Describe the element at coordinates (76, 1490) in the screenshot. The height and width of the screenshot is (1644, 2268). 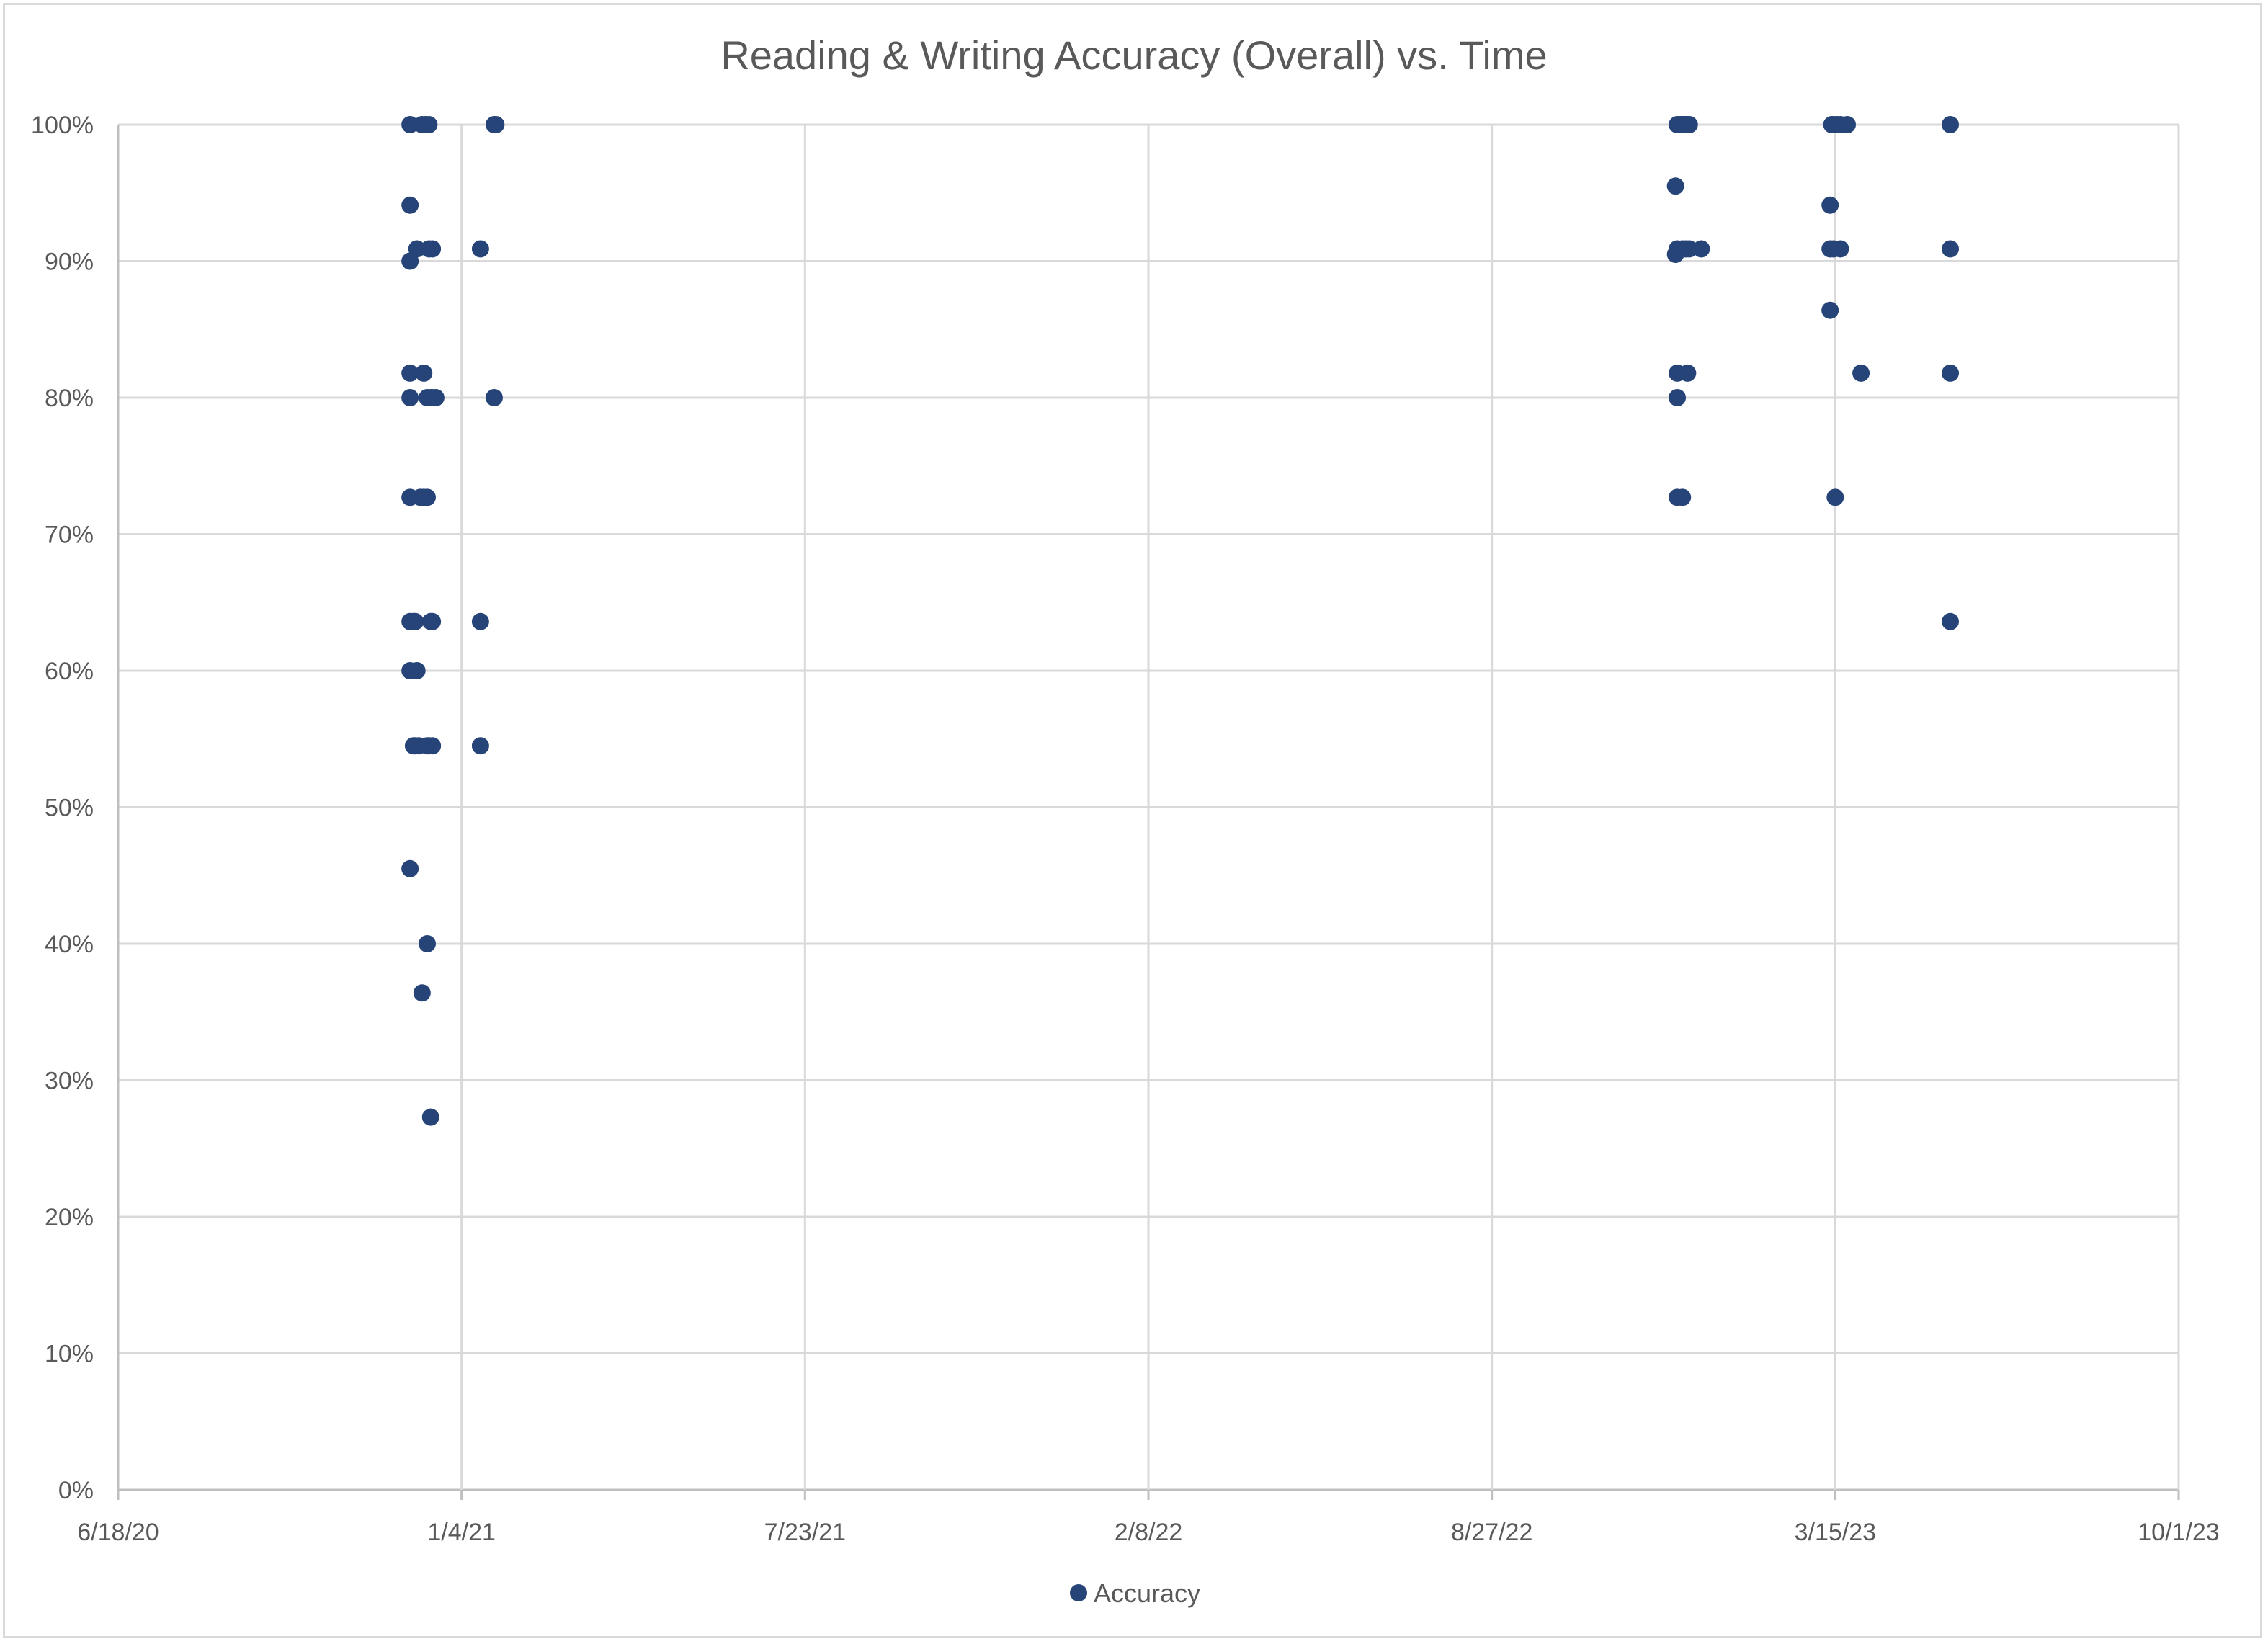
I see `y-tick-label: 0%` at that location.